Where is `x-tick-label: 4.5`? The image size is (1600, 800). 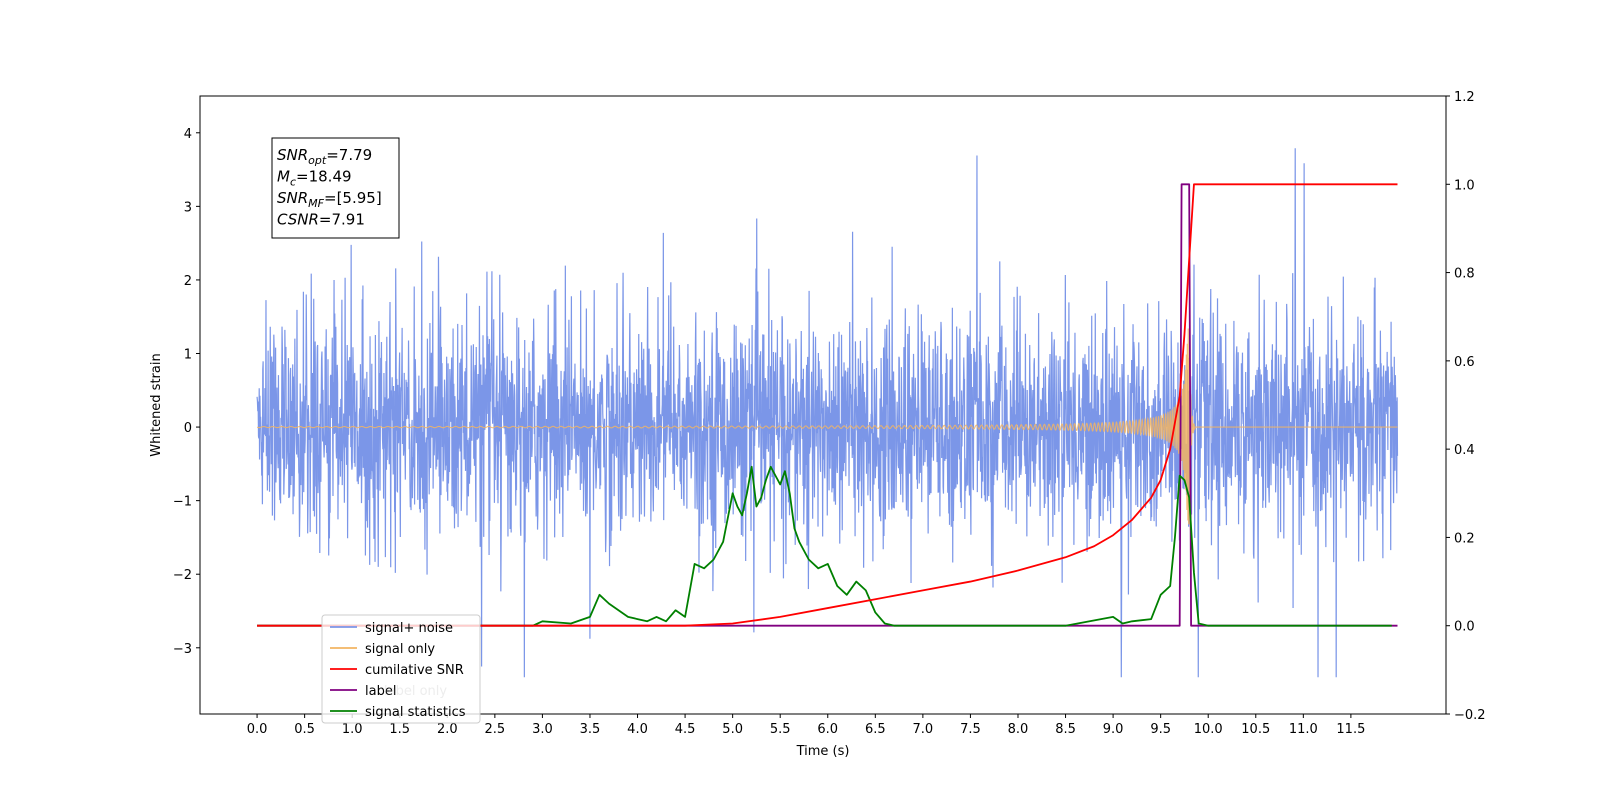 x-tick-label: 4.5 is located at coordinates (685, 729).